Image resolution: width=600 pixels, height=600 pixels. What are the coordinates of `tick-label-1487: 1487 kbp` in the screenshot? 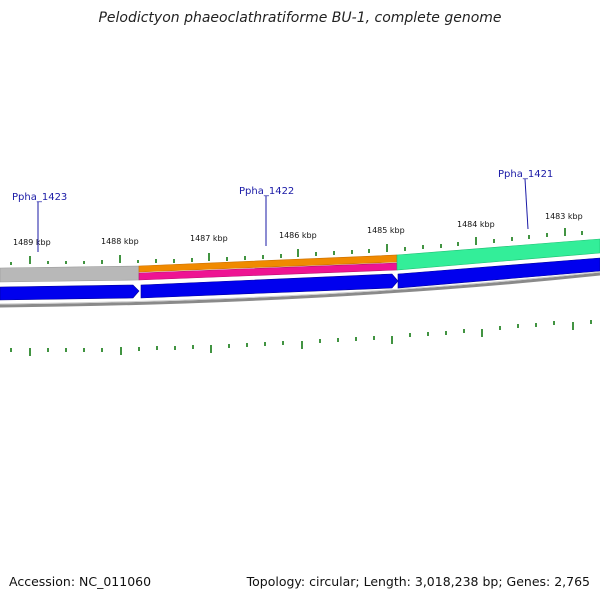 It's located at (209, 238).